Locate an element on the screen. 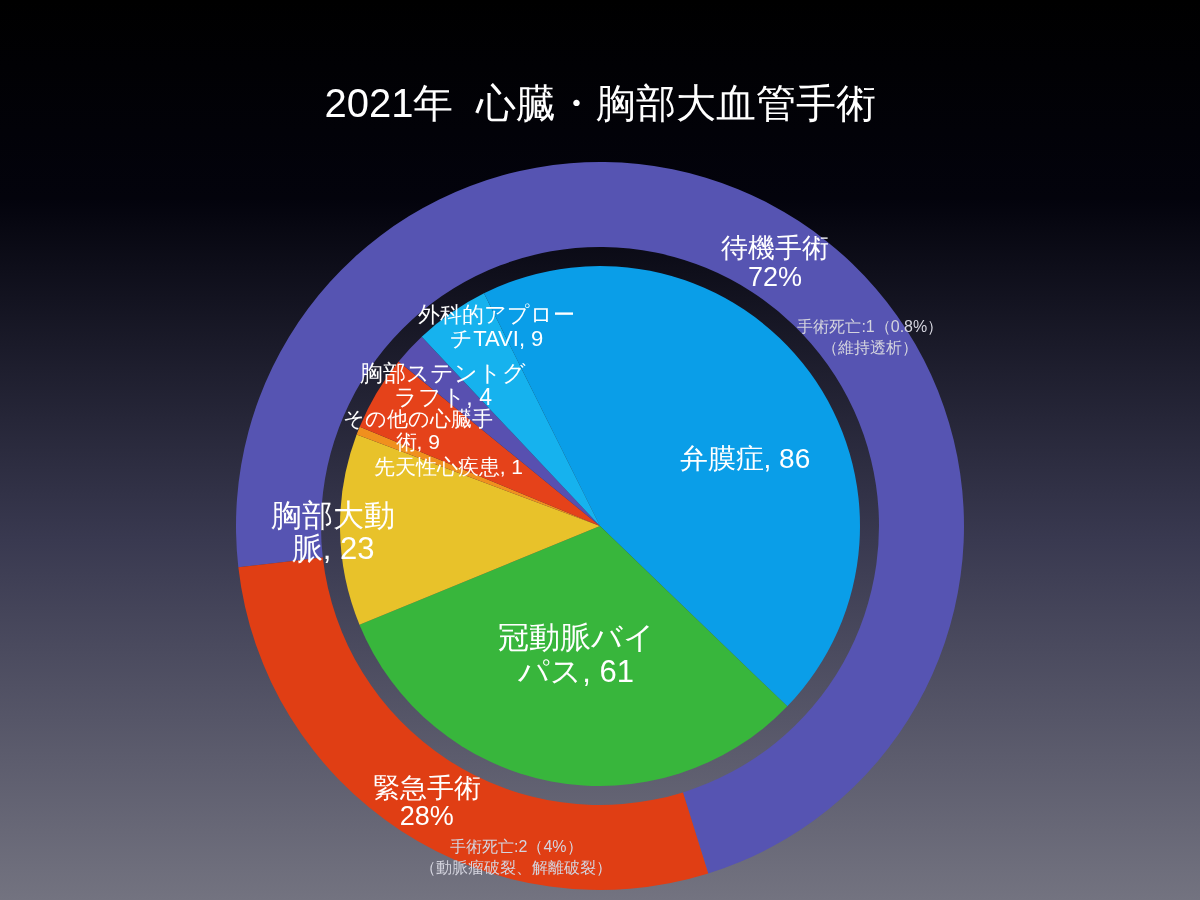 This screenshot has height=900, width=1200. data-label: 冠動脈バイパス, 61 is located at coordinates (576, 654).